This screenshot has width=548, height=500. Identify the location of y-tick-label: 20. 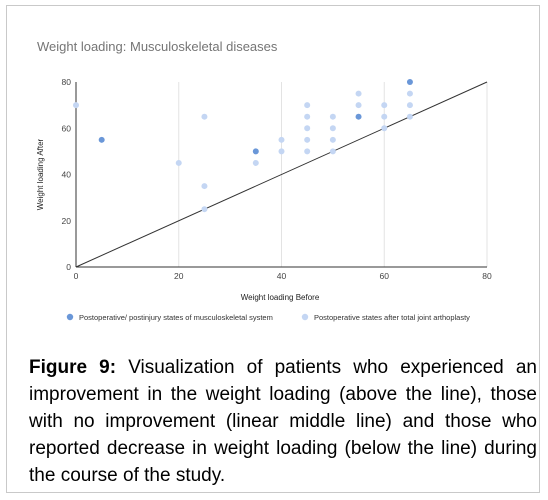
(67, 221).